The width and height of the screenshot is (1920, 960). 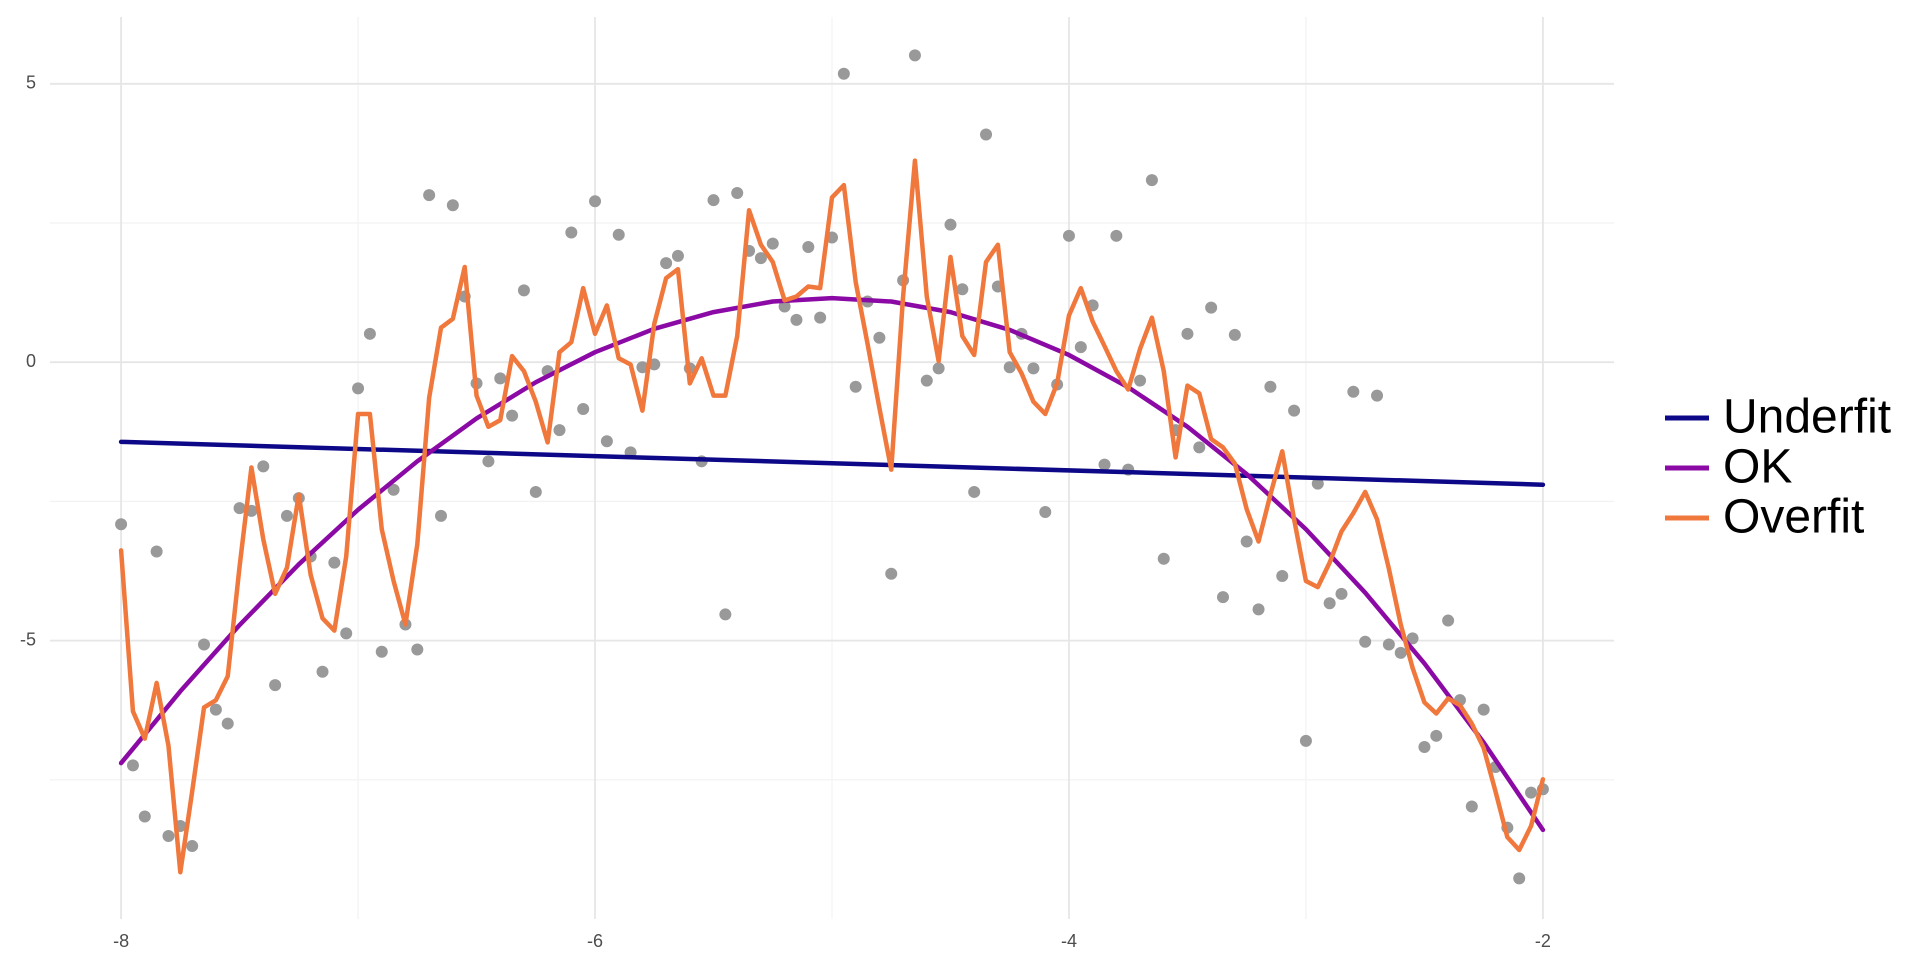 I want to click on legend-label: OK, so click(x=1757, y=467).